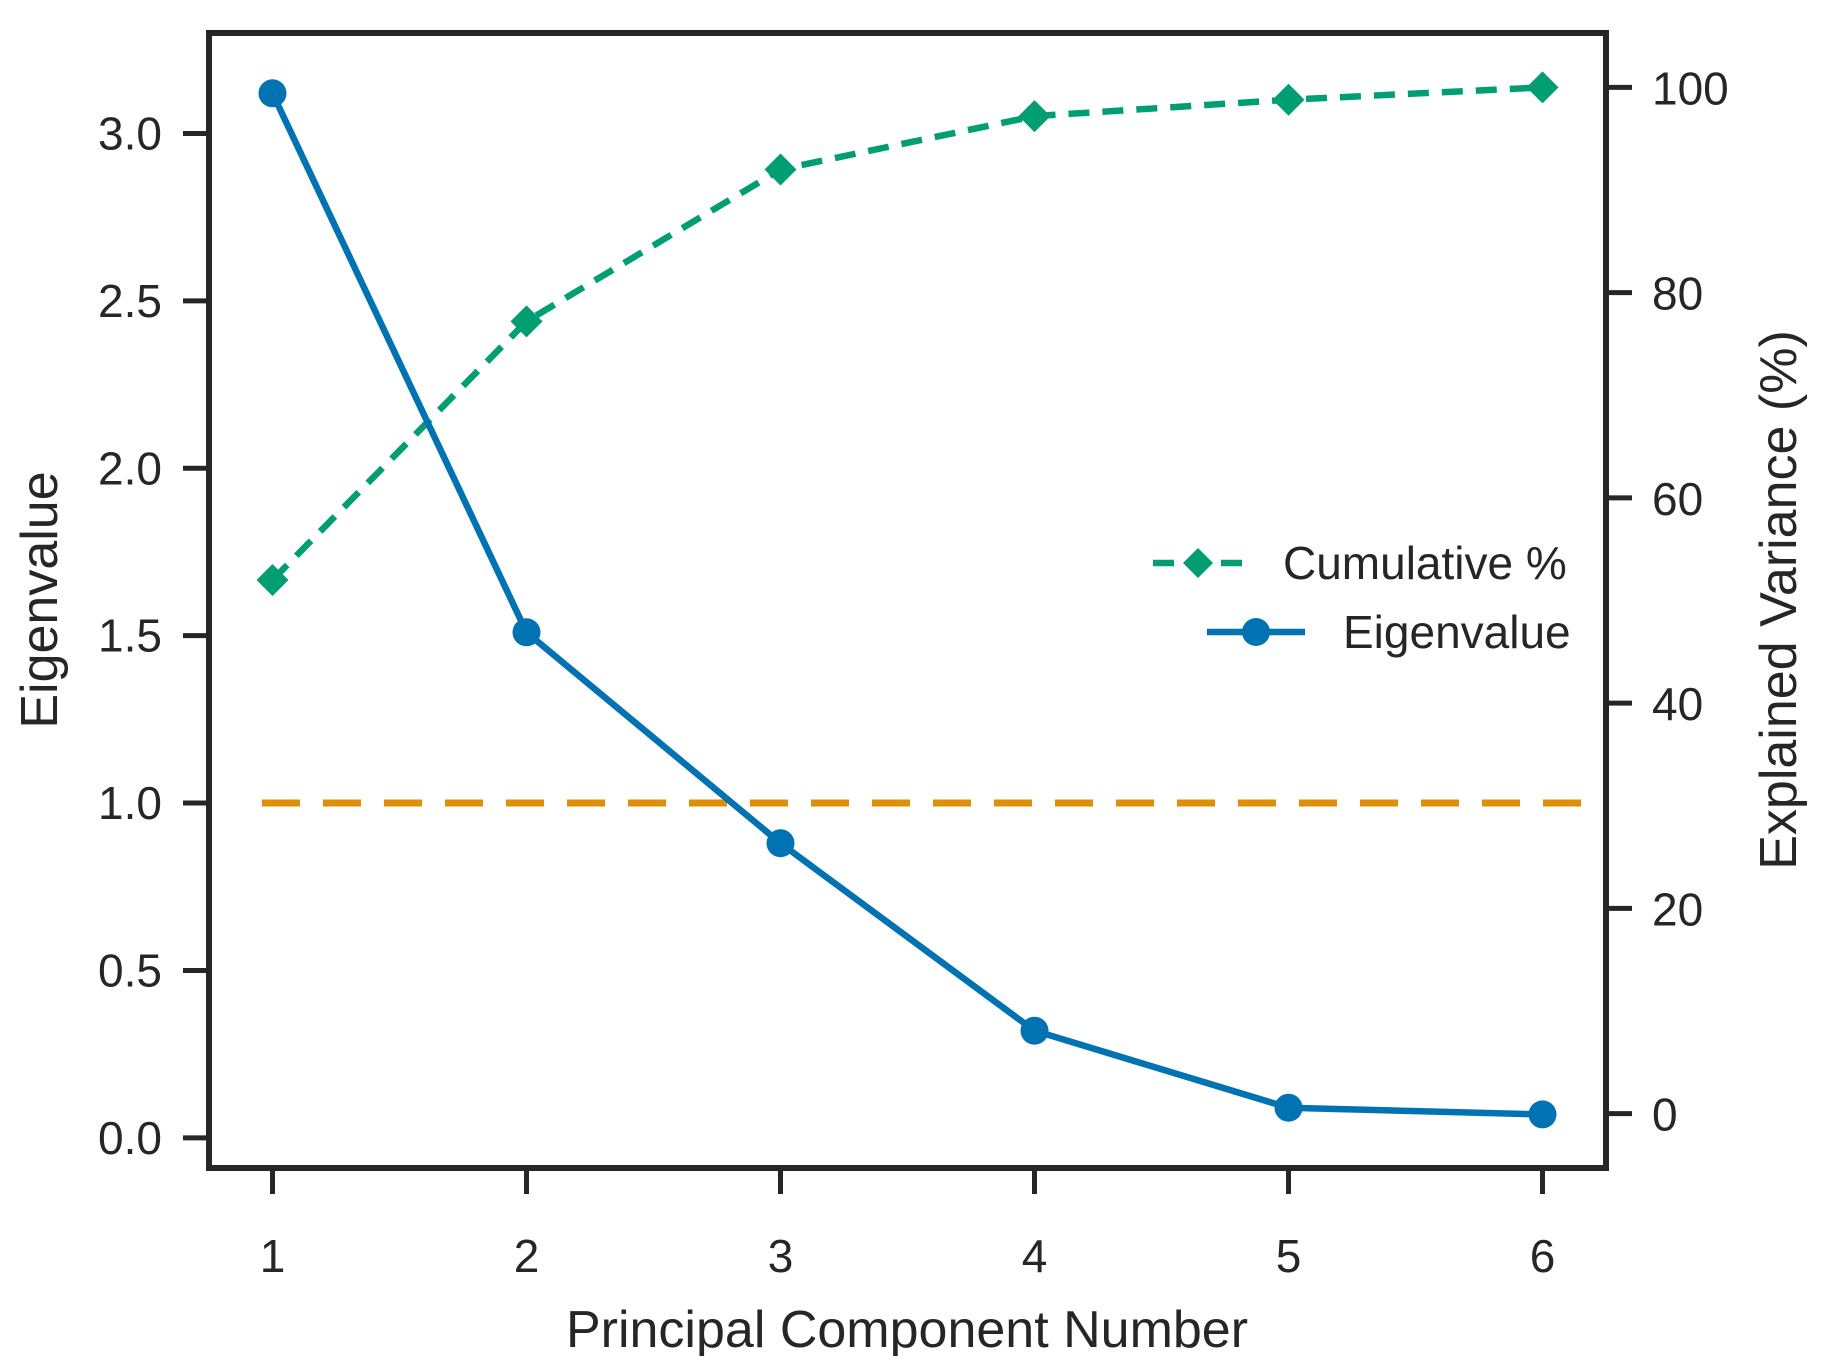 The height and width of the screenshot is (1361, 1831). Describe the element at coordinates (1457, 632) in the screenshot. I see `legend-label: Eigenvalue` at that location.